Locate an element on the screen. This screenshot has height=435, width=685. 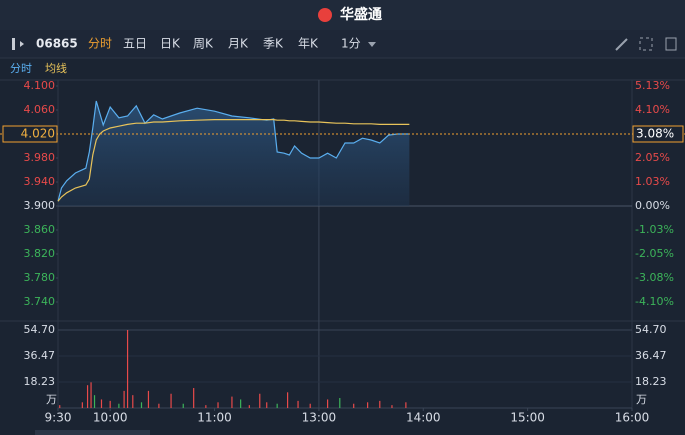
last-price-label: 4.020 is located at coordinates (38, 134).